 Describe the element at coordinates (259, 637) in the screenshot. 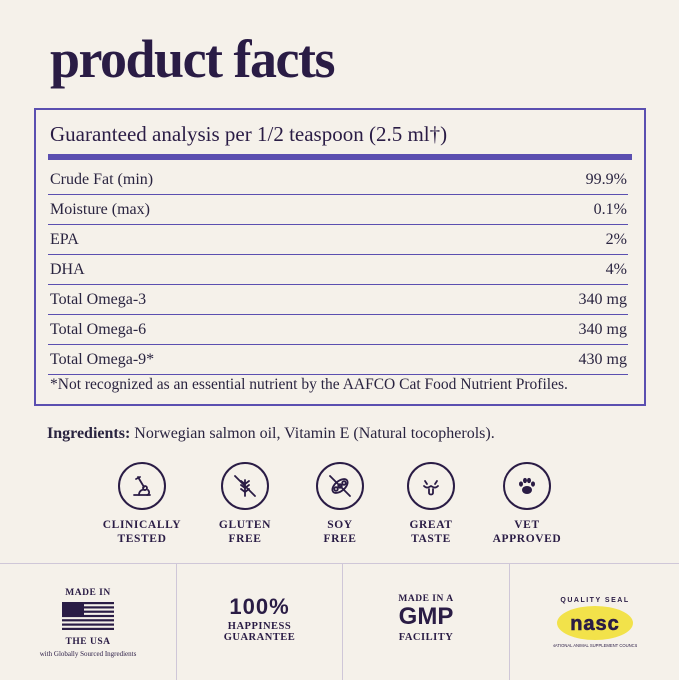

I see `happiness-line2: GUARANTEE` at that location.